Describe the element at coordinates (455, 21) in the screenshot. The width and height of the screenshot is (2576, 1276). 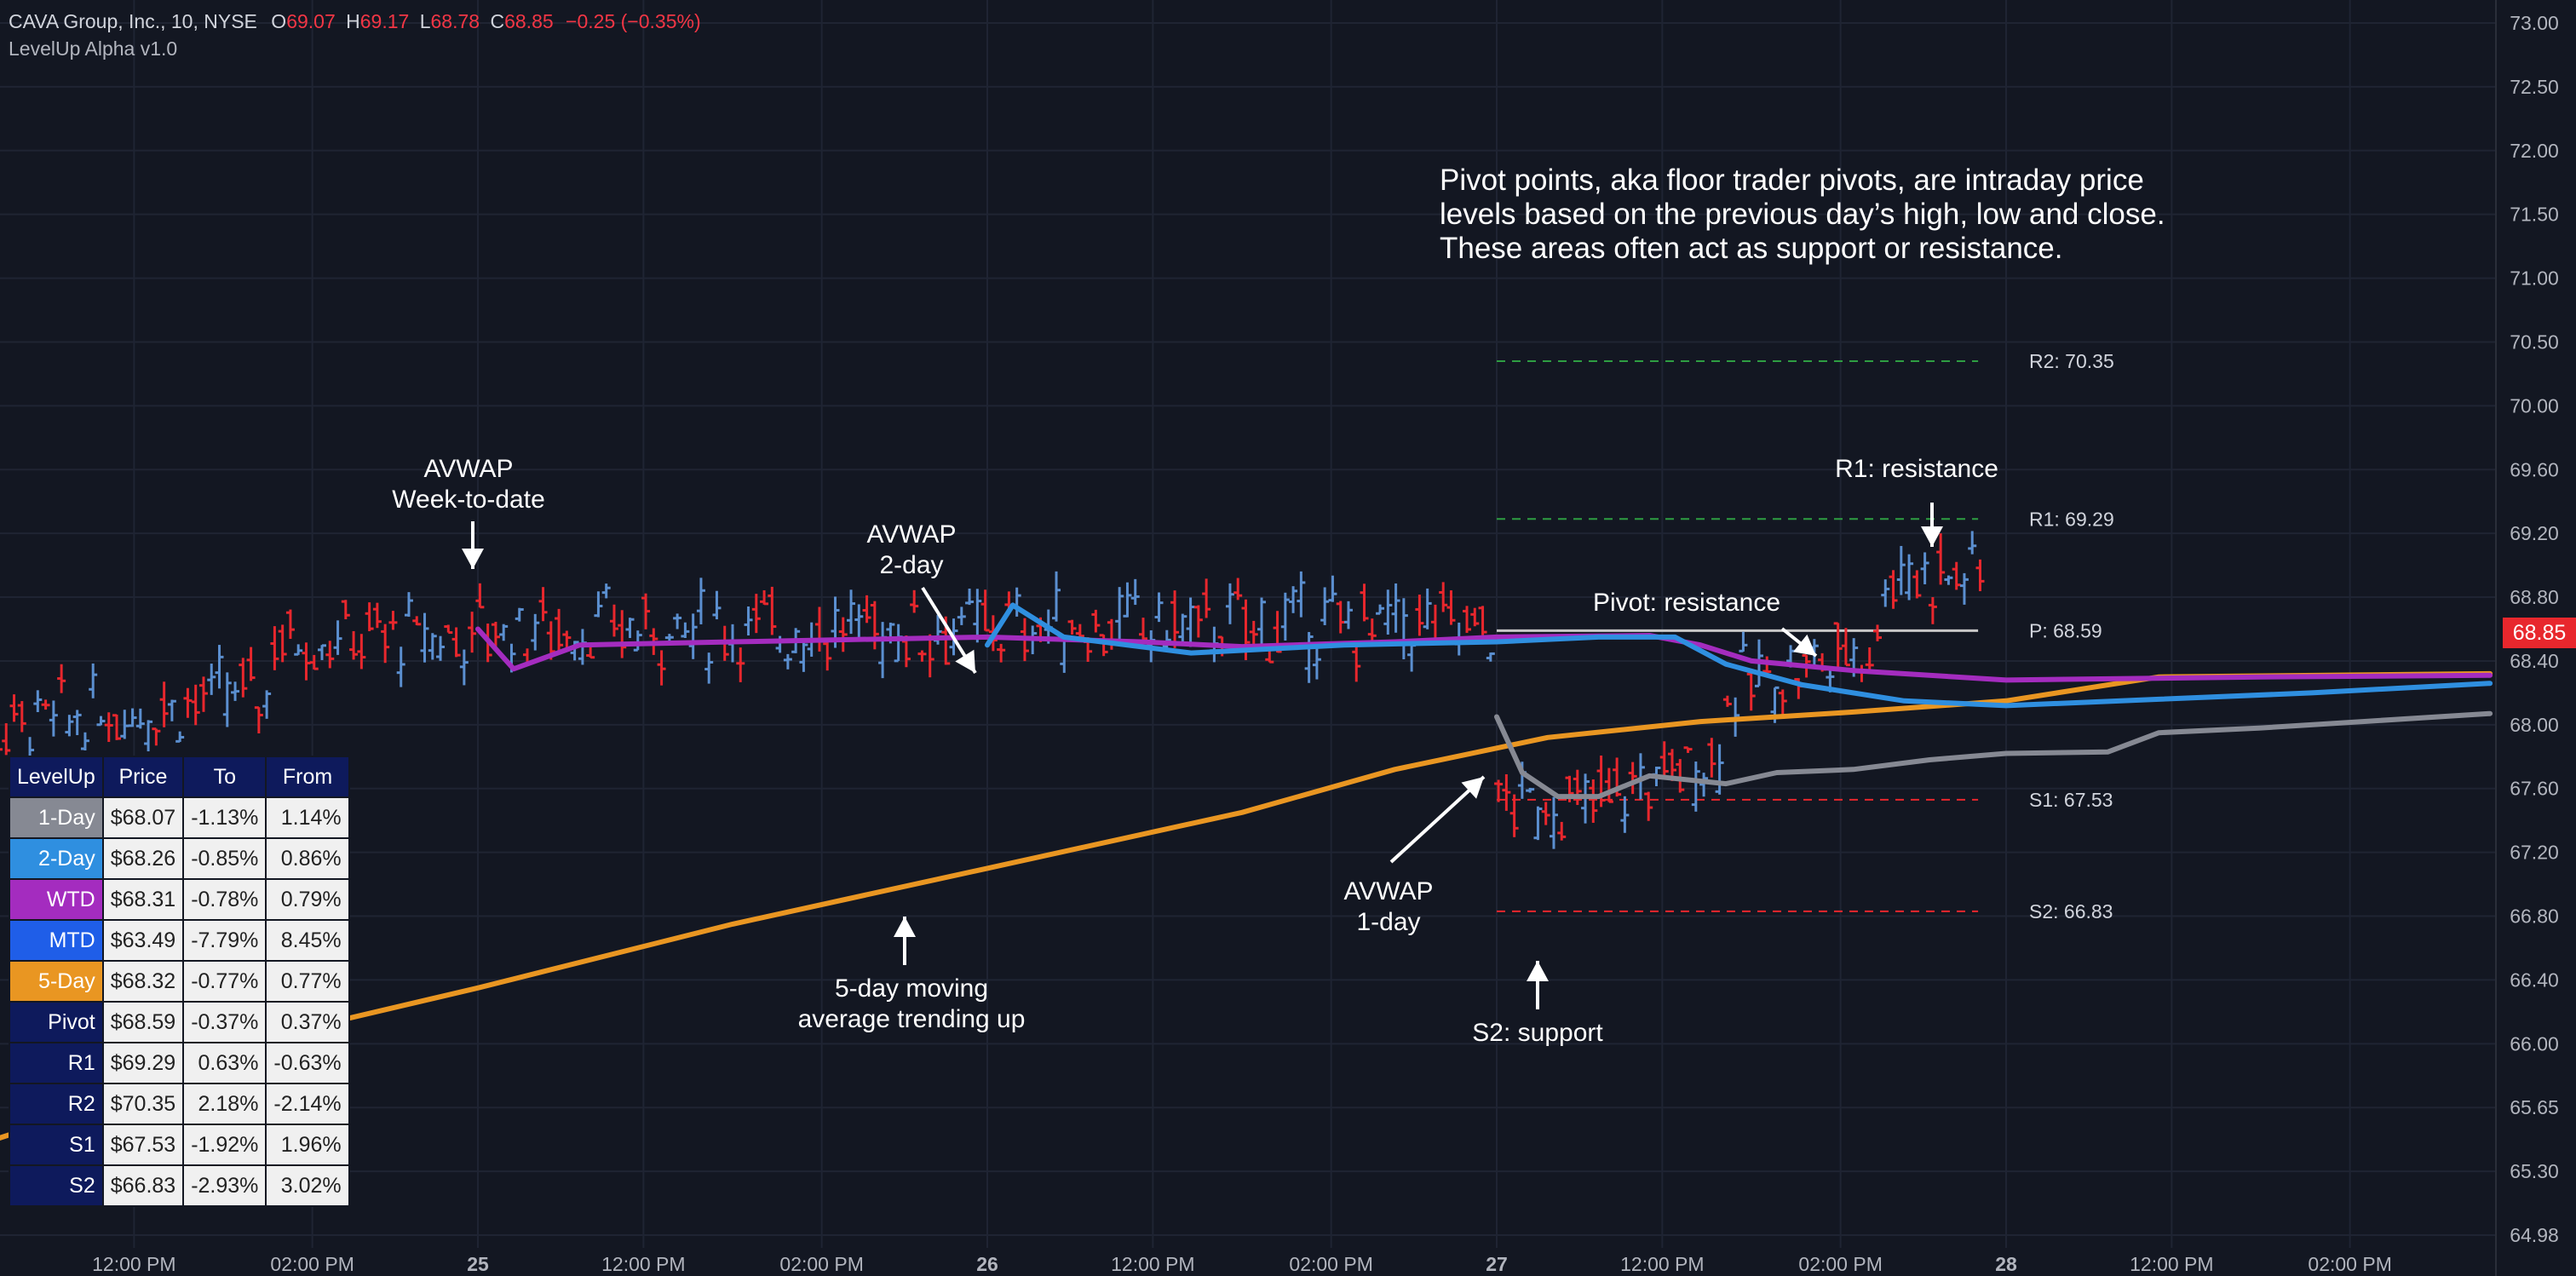
I see `low-value: 68.78` at that location.